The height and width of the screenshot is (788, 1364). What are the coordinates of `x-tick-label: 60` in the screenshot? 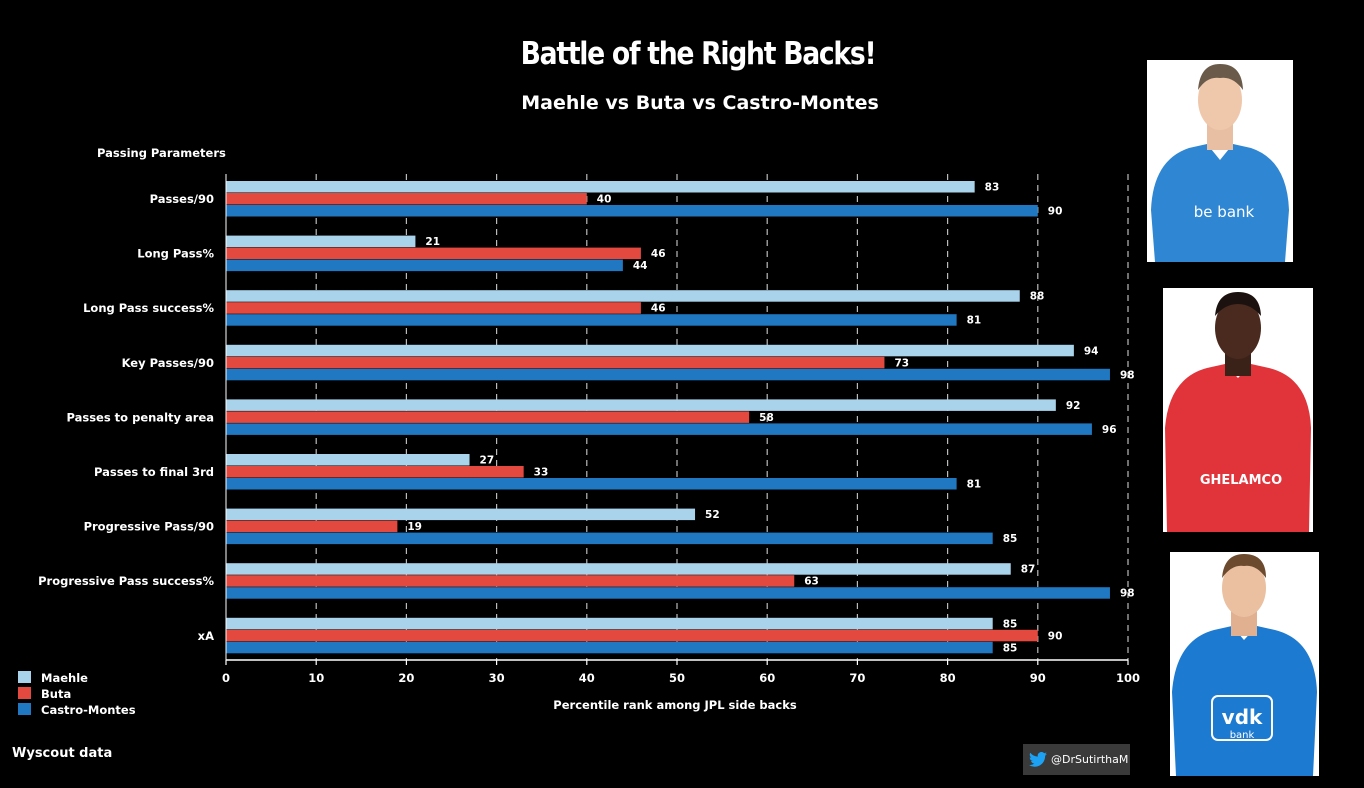 It's located at (767, 678).